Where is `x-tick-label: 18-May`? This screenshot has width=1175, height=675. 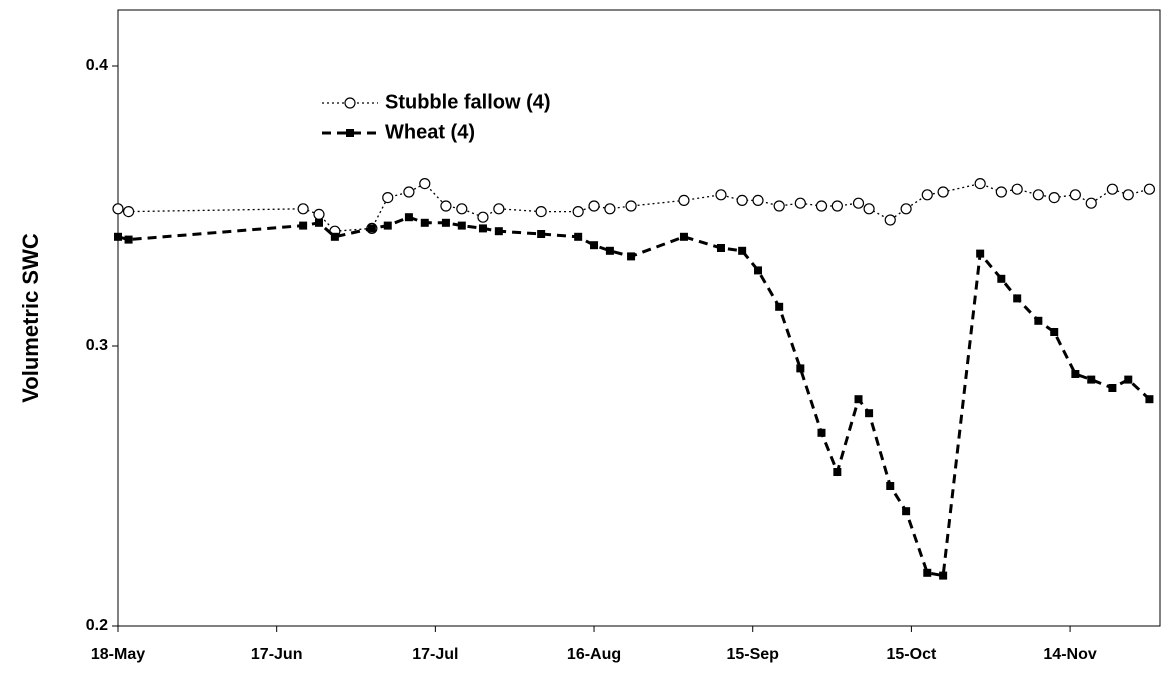
x-tick-label: 18-May is located at coordinates (118, 654).